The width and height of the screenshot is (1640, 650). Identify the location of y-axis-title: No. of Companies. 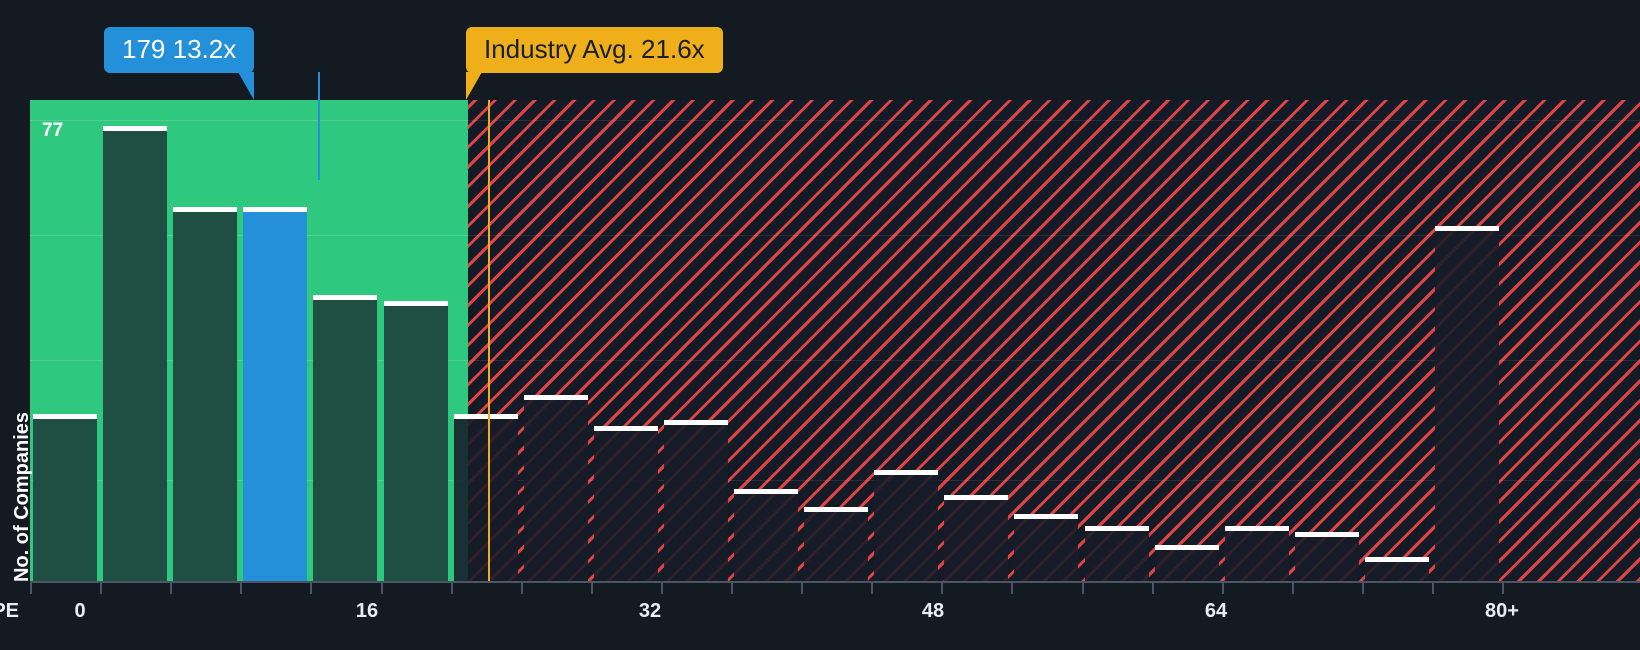
(22, 496).